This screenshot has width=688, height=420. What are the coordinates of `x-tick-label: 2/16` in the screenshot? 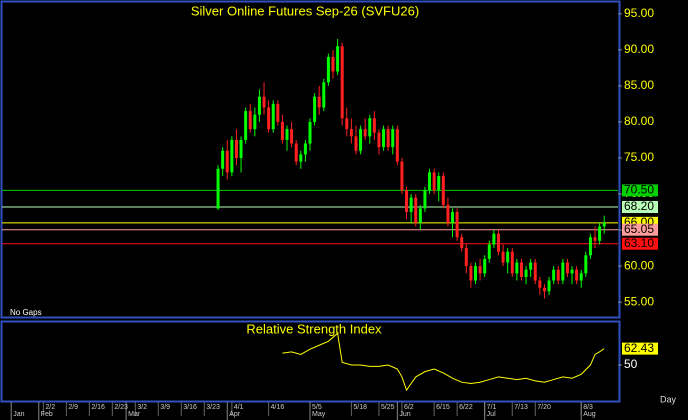 It's located at (98, 407).